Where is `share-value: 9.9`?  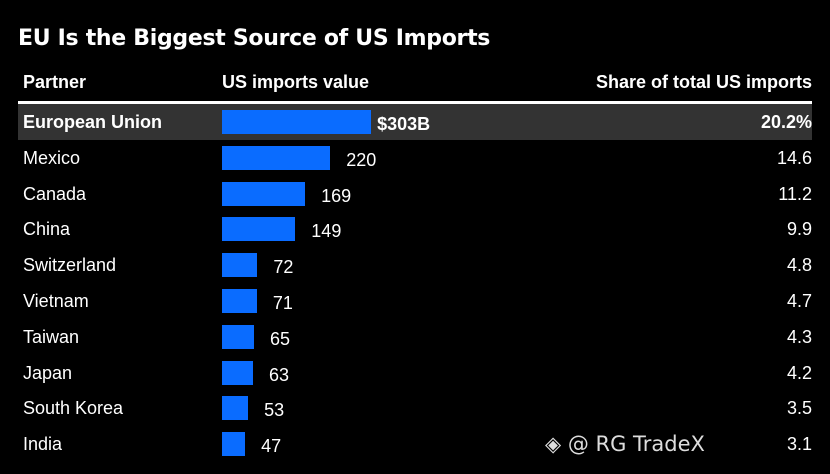
share-value: 9.9 is located at coordinates (799, 229).